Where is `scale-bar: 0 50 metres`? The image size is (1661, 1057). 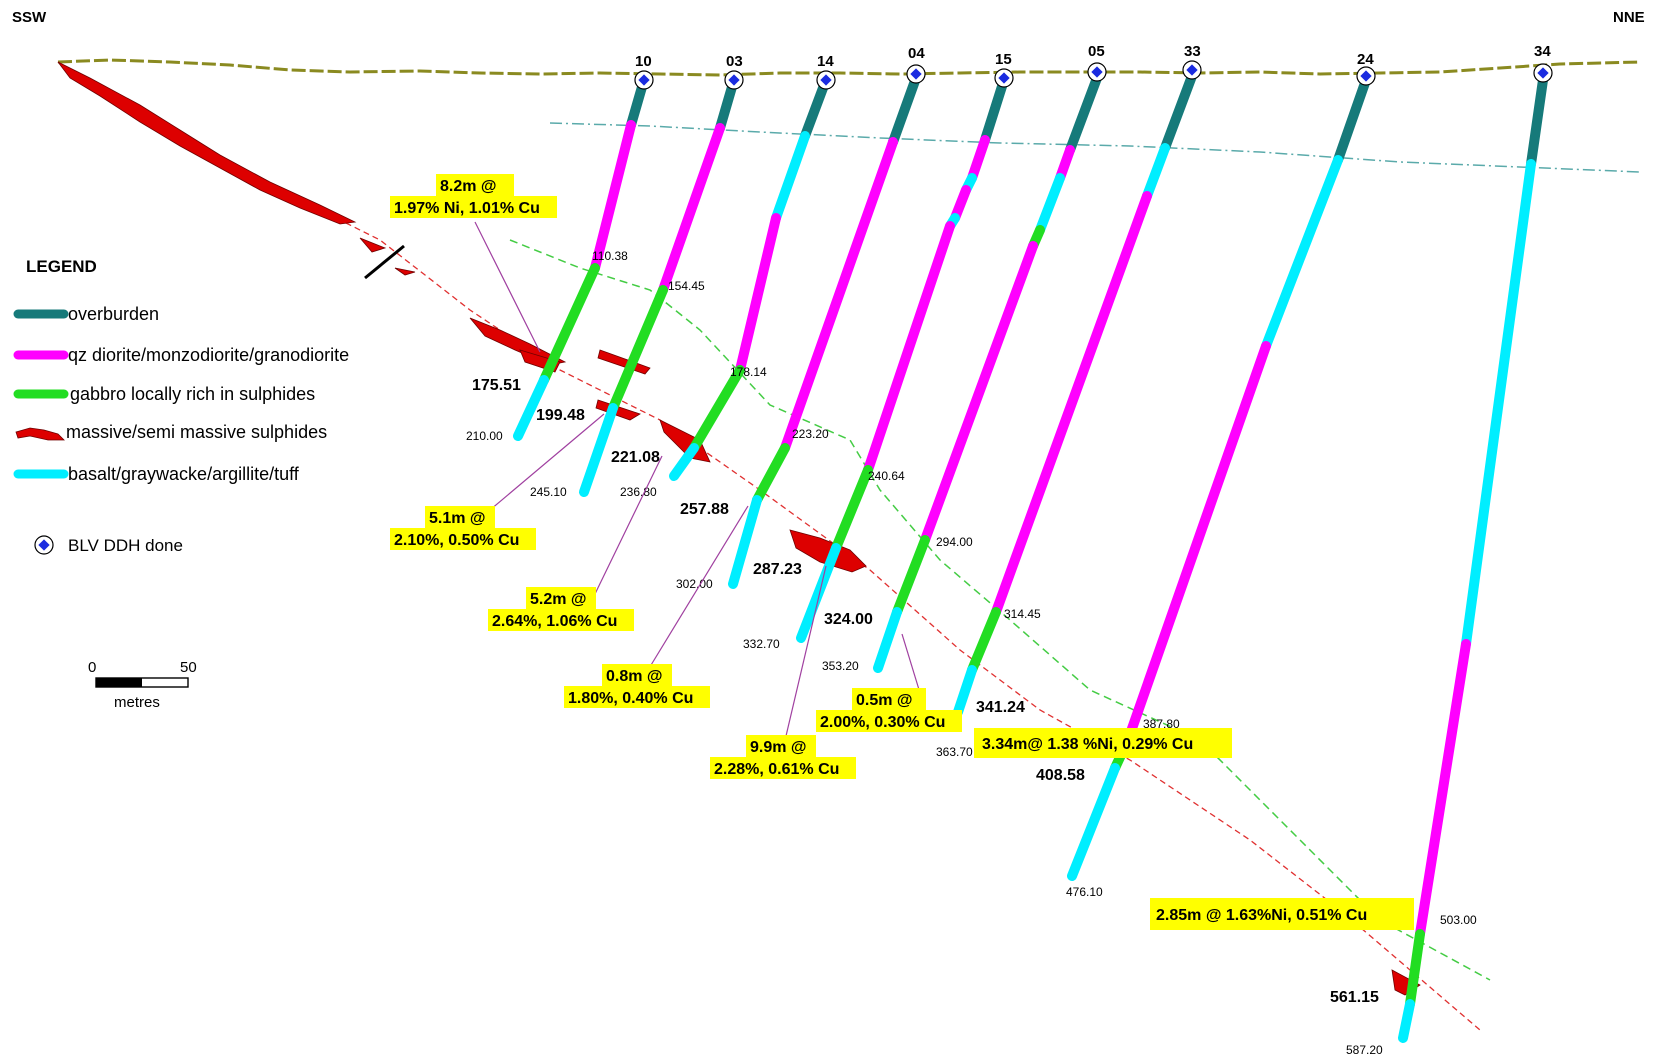 scale-bar: 0 50 metres is located at coordinates (142, 685).